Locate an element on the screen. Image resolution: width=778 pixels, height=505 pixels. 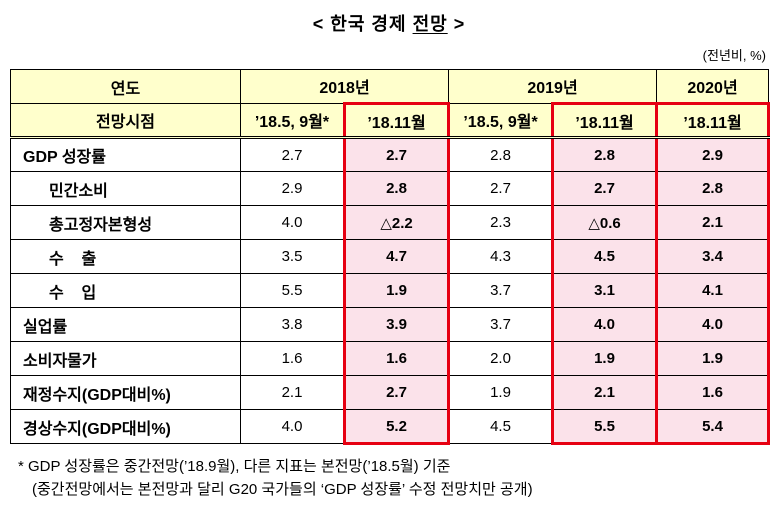
cell: 3.8 is located at coordinates (292, 324).